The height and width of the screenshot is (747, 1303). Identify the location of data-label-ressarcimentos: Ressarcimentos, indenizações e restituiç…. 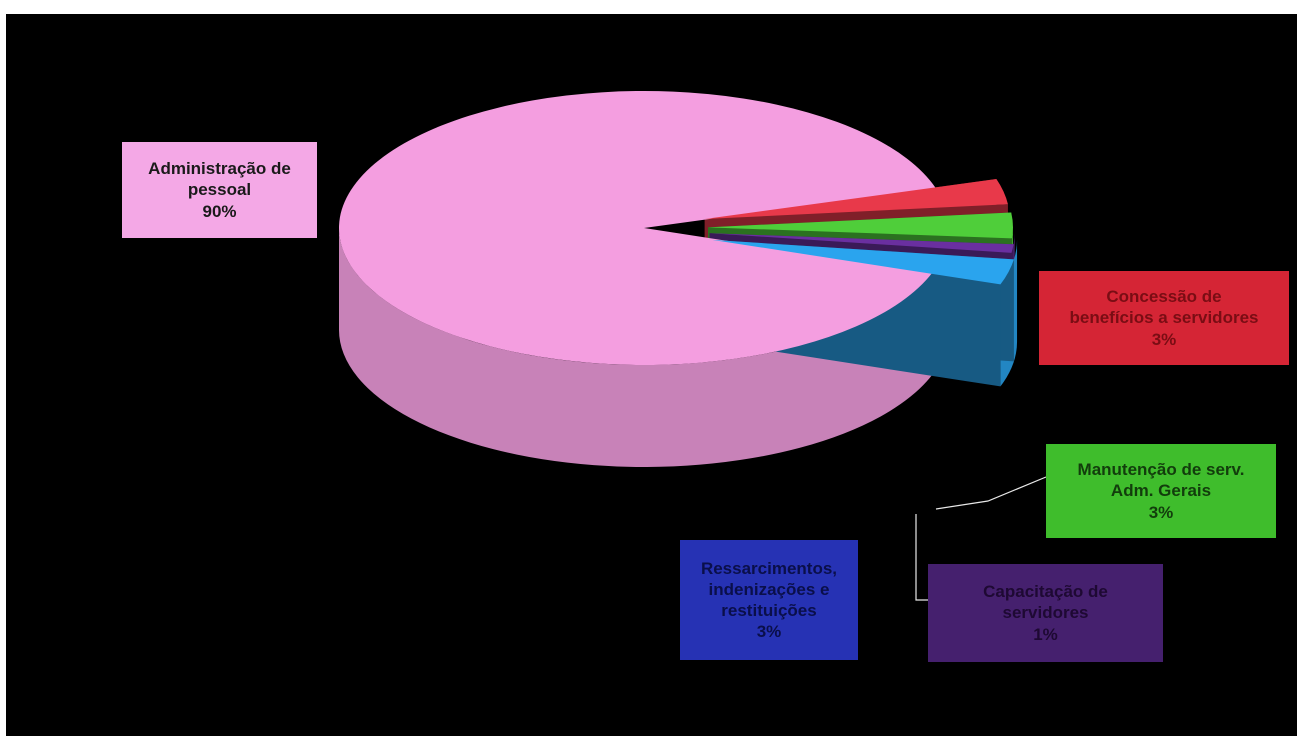
(769, 600).